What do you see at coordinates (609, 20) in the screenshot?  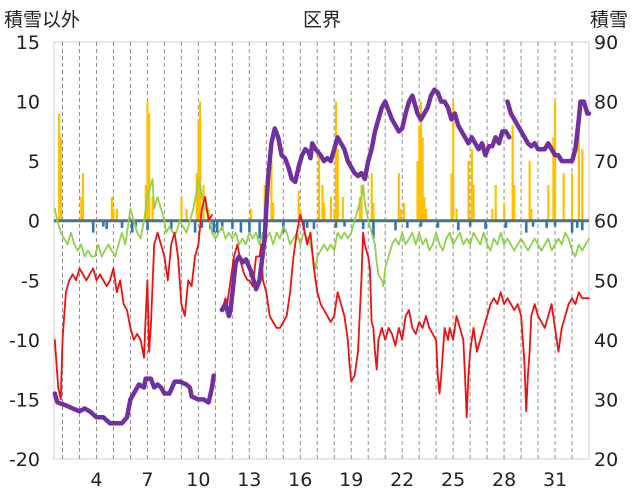 I see `right-axis-label: 積雪` at bounding box center [609, 20].